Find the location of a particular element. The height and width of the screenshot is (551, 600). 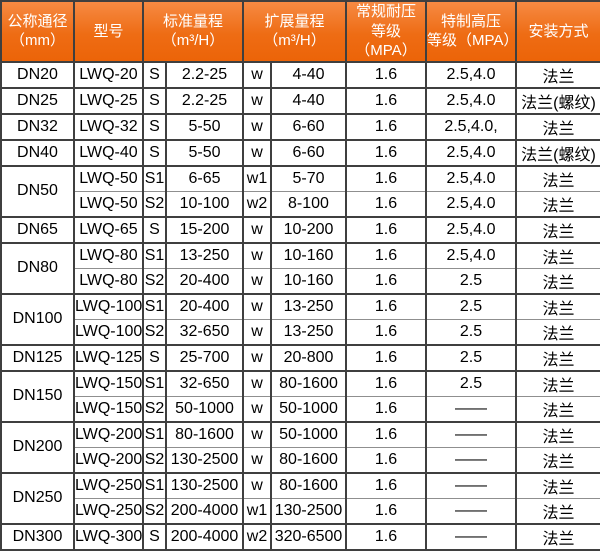

cell-diameter: DN300 is located at coordinates (37, 537).